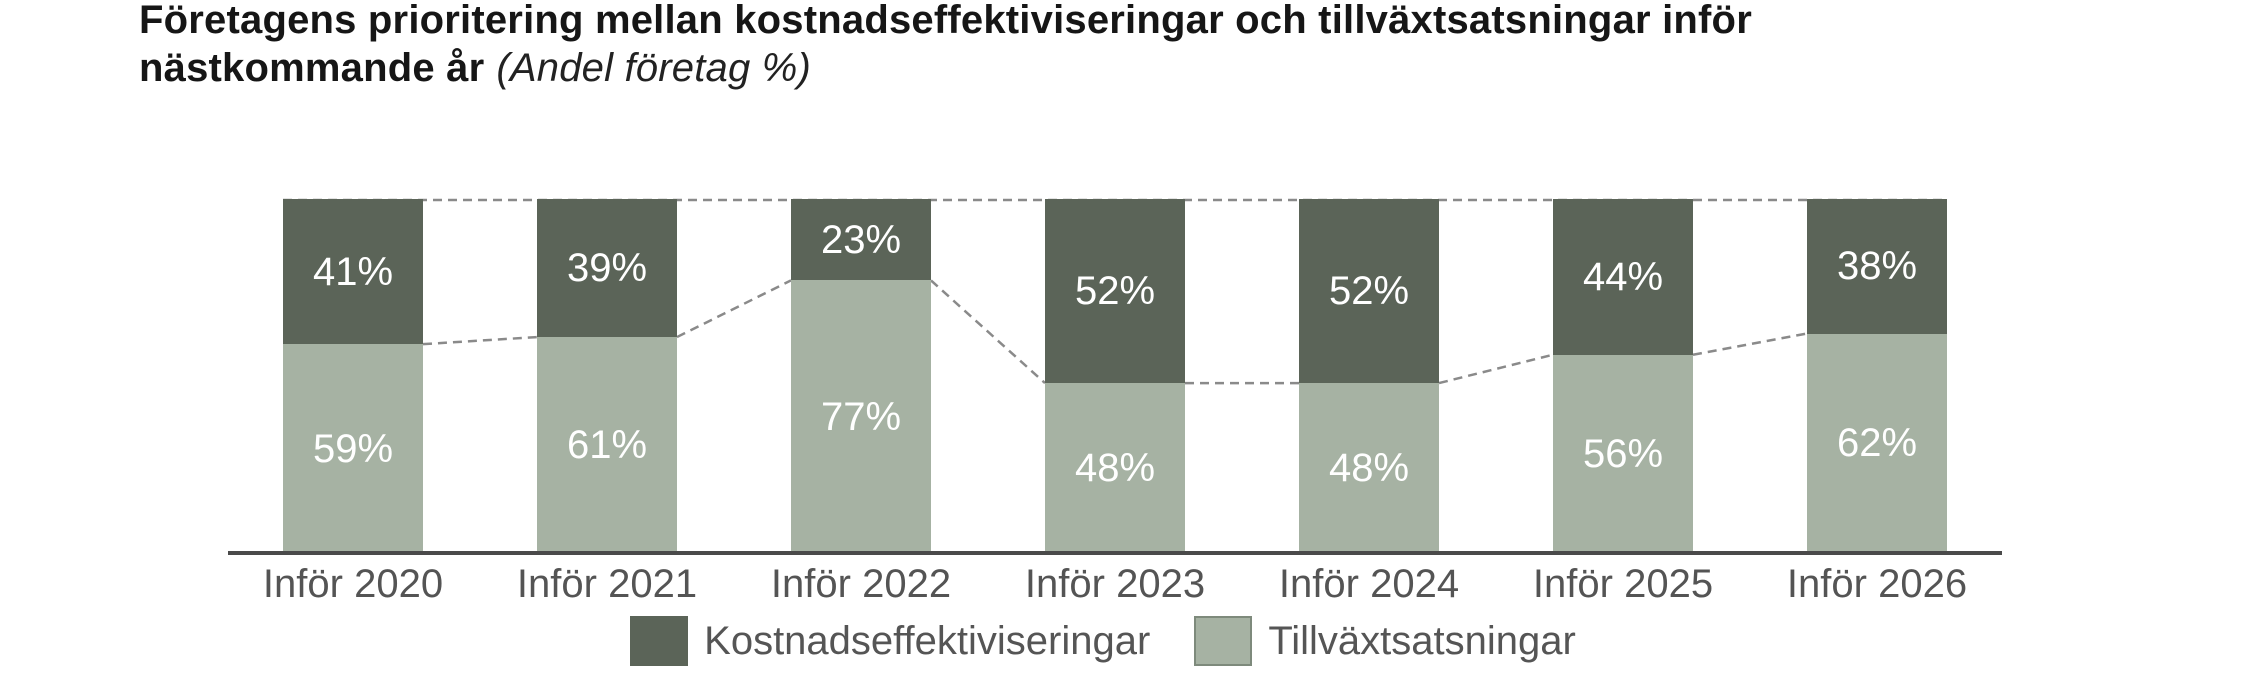 Image resolution: width=2250 pixels, height=685 pixels. What do you see at coordinates (989, 68) in the screenshot?
I see `chart-title-line2: nästkommande år (Andel företag %)` at bounding box center [989, 68].